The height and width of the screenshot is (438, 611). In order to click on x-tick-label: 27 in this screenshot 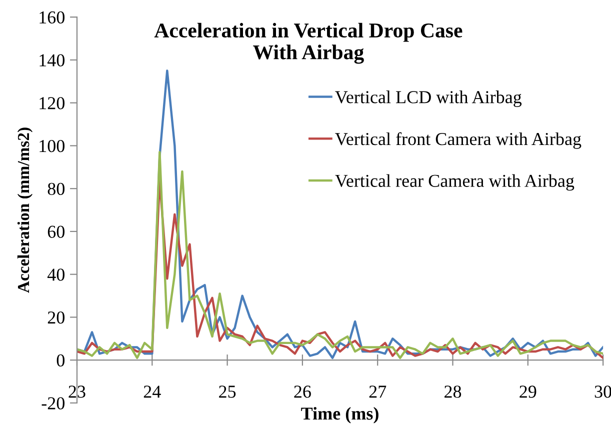, I will do `click(377, 392)`.